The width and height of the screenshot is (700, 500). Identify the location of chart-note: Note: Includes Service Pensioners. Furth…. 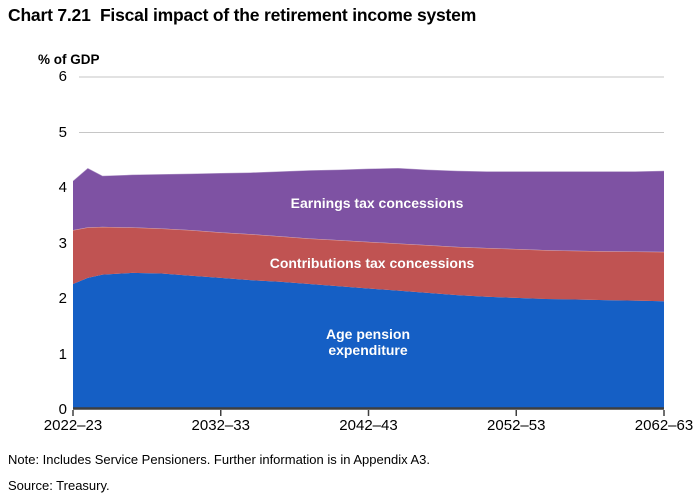
(219, 459).